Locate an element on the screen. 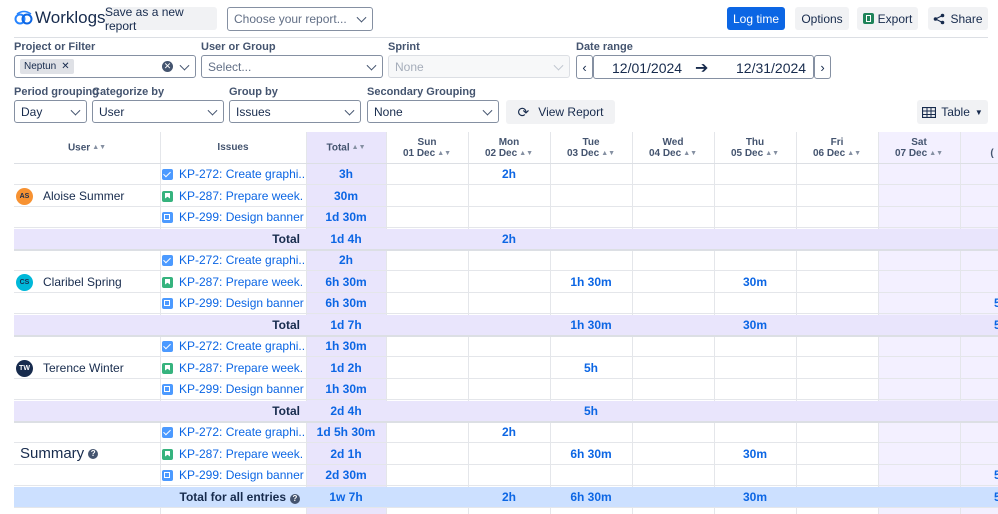 This screenshot has height=514, width=998. chevron-down-icon is located at coordinates (371, 65).